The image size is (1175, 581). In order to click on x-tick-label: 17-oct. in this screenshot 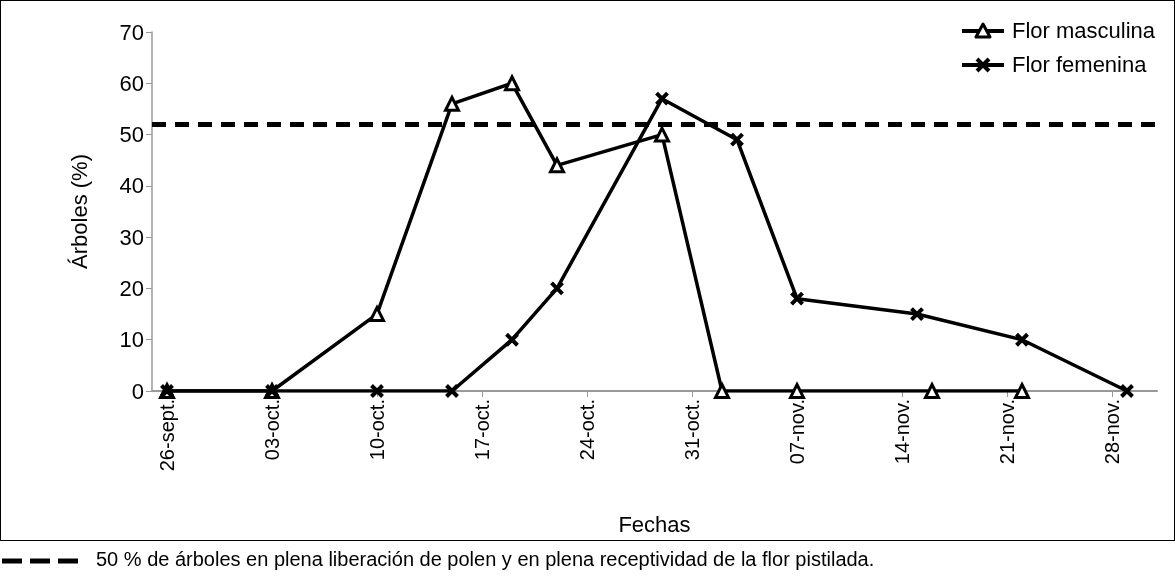, I will do `click(482, 430)`.